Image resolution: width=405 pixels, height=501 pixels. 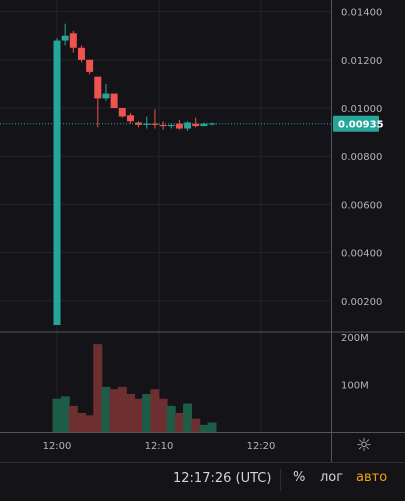 I want to click on gear-icon: ☼, so click(x=364, y=445).